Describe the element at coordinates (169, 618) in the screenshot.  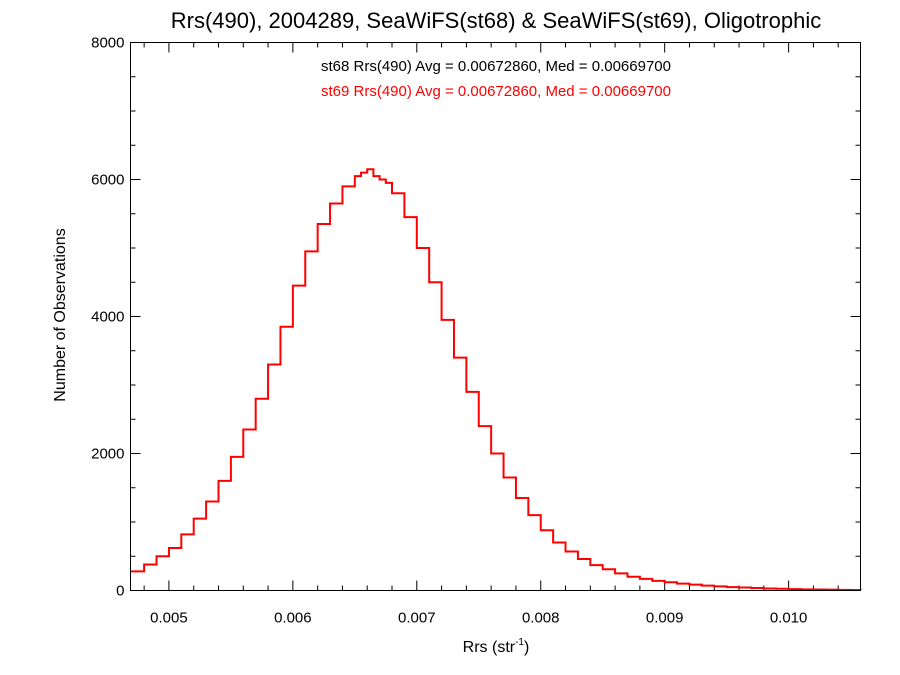
I see `x-tick-label: 0.005` at that location.